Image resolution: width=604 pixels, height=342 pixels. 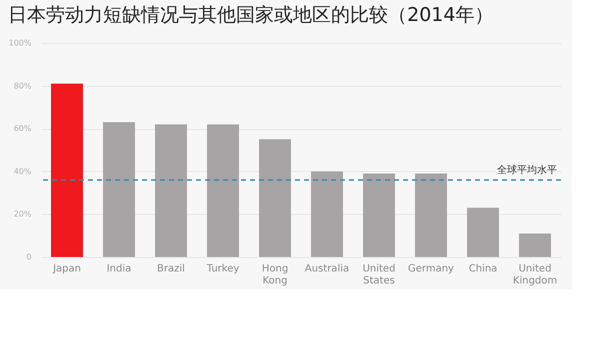 I want to click on x-tick-label: Australia, so click(x=327, y=269).